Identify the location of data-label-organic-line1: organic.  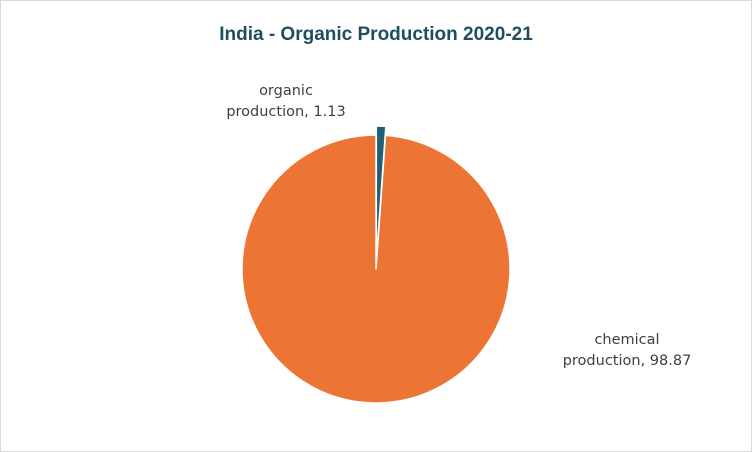
(286, 91).